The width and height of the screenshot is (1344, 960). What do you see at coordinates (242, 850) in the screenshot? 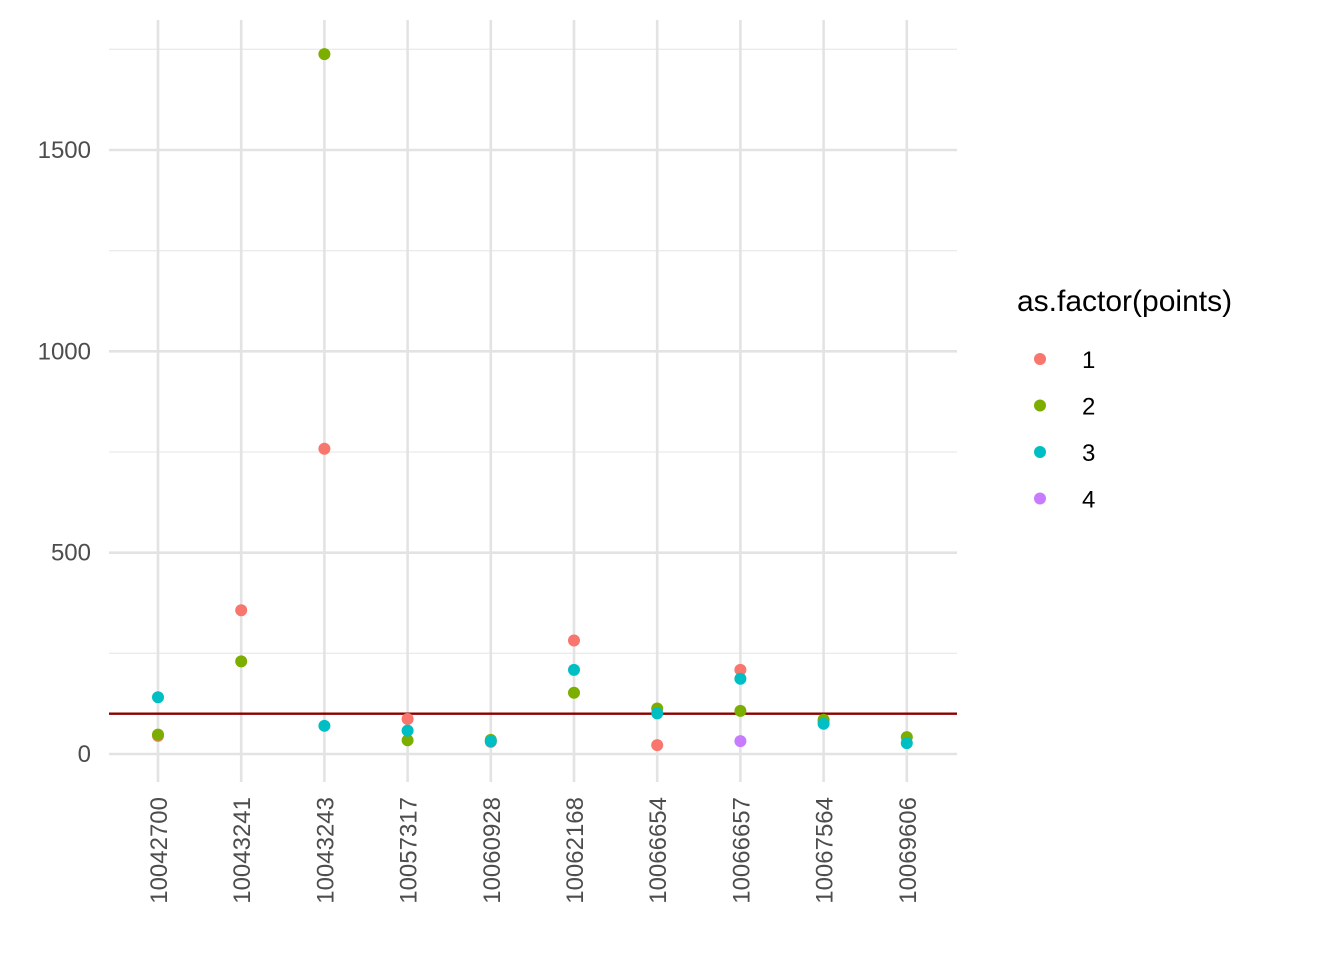
I see `x-tick-label: 10043241` at bounding box center [242, 850].